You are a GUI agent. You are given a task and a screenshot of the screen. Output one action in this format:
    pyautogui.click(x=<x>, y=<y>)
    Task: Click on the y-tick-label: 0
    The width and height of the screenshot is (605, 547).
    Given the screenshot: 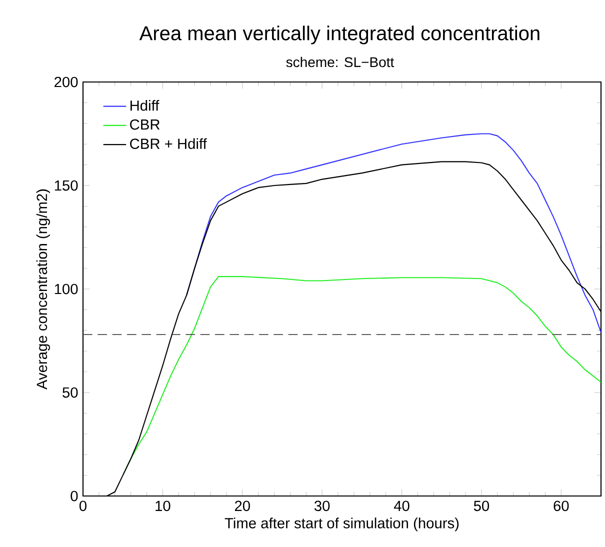 What is the action you would take?
    pyautogui.click(x=74, y=496)
    